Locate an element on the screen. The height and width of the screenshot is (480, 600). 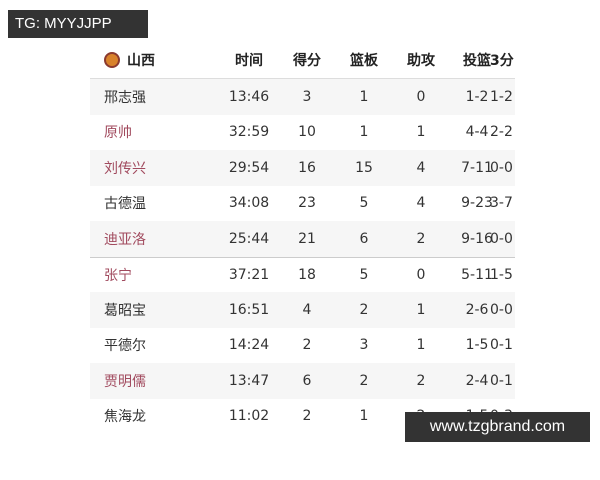
stat-cell: 23 is located at coordinates (307, 203).